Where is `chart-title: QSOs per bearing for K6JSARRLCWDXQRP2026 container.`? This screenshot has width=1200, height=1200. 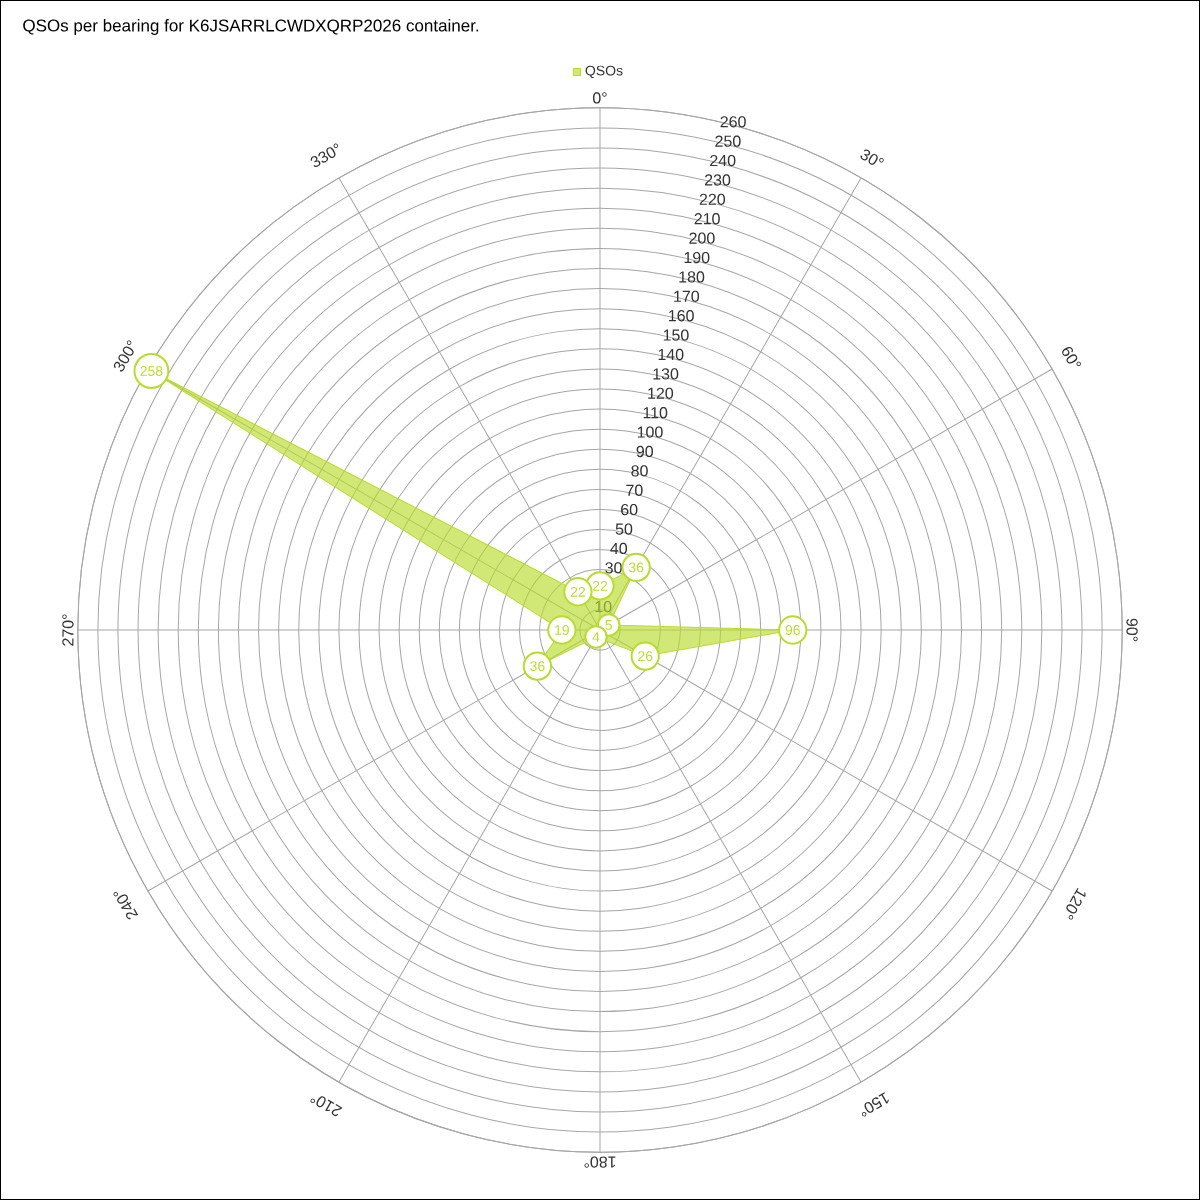 chart-title: QSOs per bearing for K6JSARRLCWDXQRP2026 container. is located at coordinates (251, 27).